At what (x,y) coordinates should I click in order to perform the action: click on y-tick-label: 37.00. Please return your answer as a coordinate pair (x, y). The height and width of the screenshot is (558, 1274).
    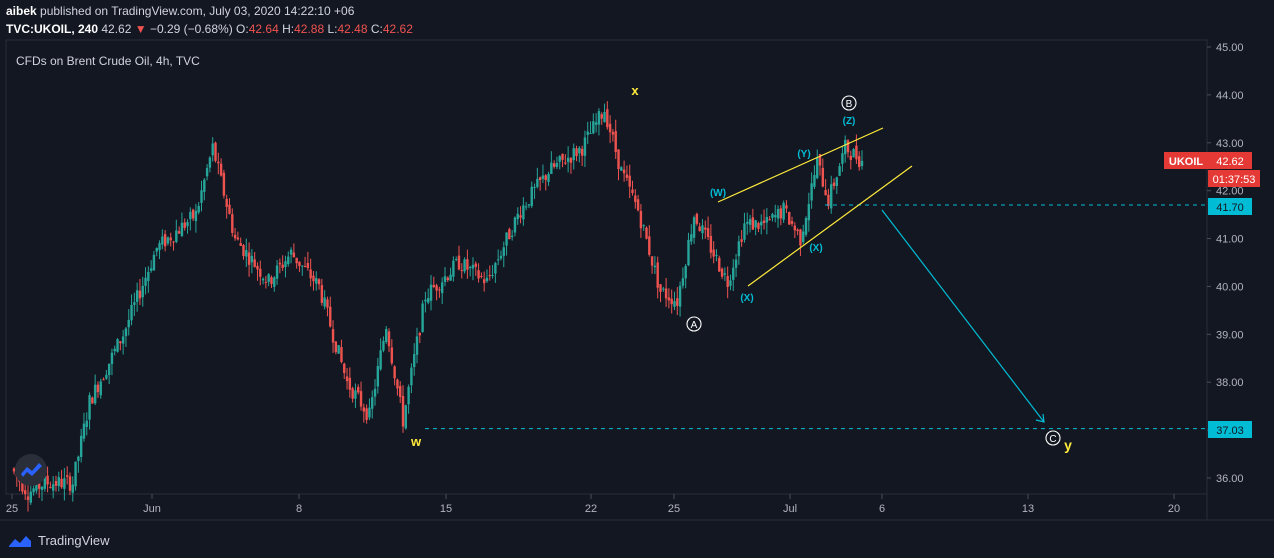
    Looking at the image, I should click on (1230, 431).